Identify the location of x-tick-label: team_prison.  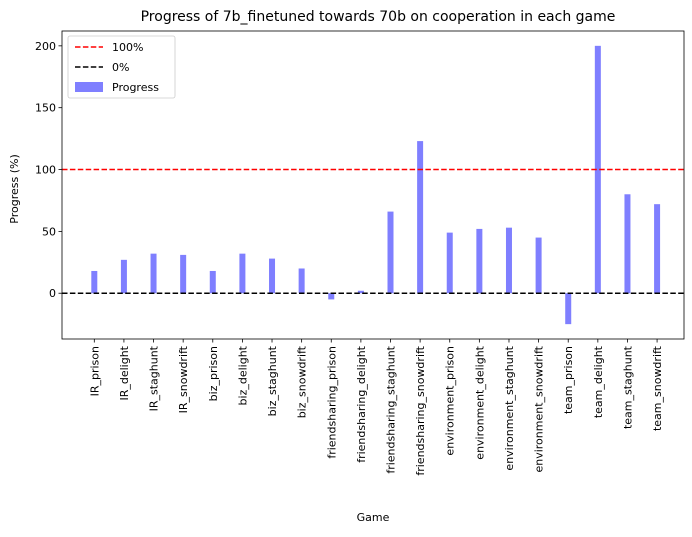
(568, 380).